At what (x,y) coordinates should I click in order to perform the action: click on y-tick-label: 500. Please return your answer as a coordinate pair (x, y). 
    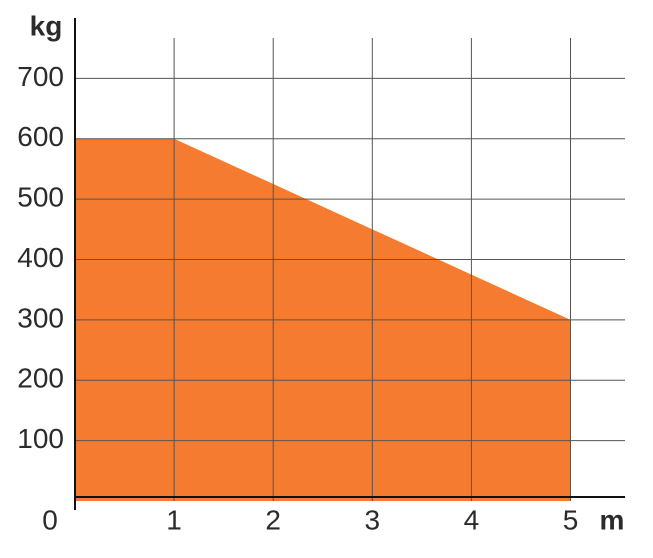
    Looking at the image, I should click on (40, 197).